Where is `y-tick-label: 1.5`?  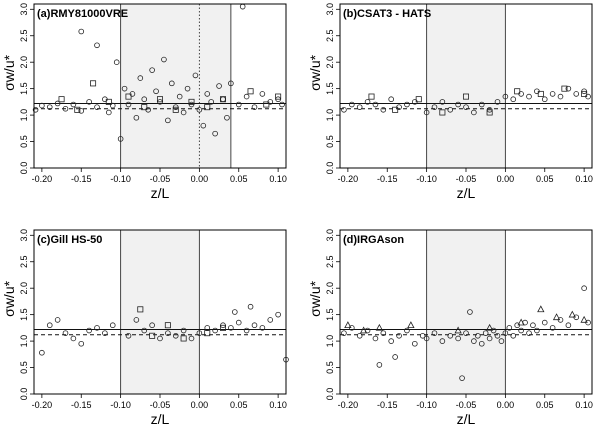
y-tick-label: 1.5 is located at coordinates (330, 88).